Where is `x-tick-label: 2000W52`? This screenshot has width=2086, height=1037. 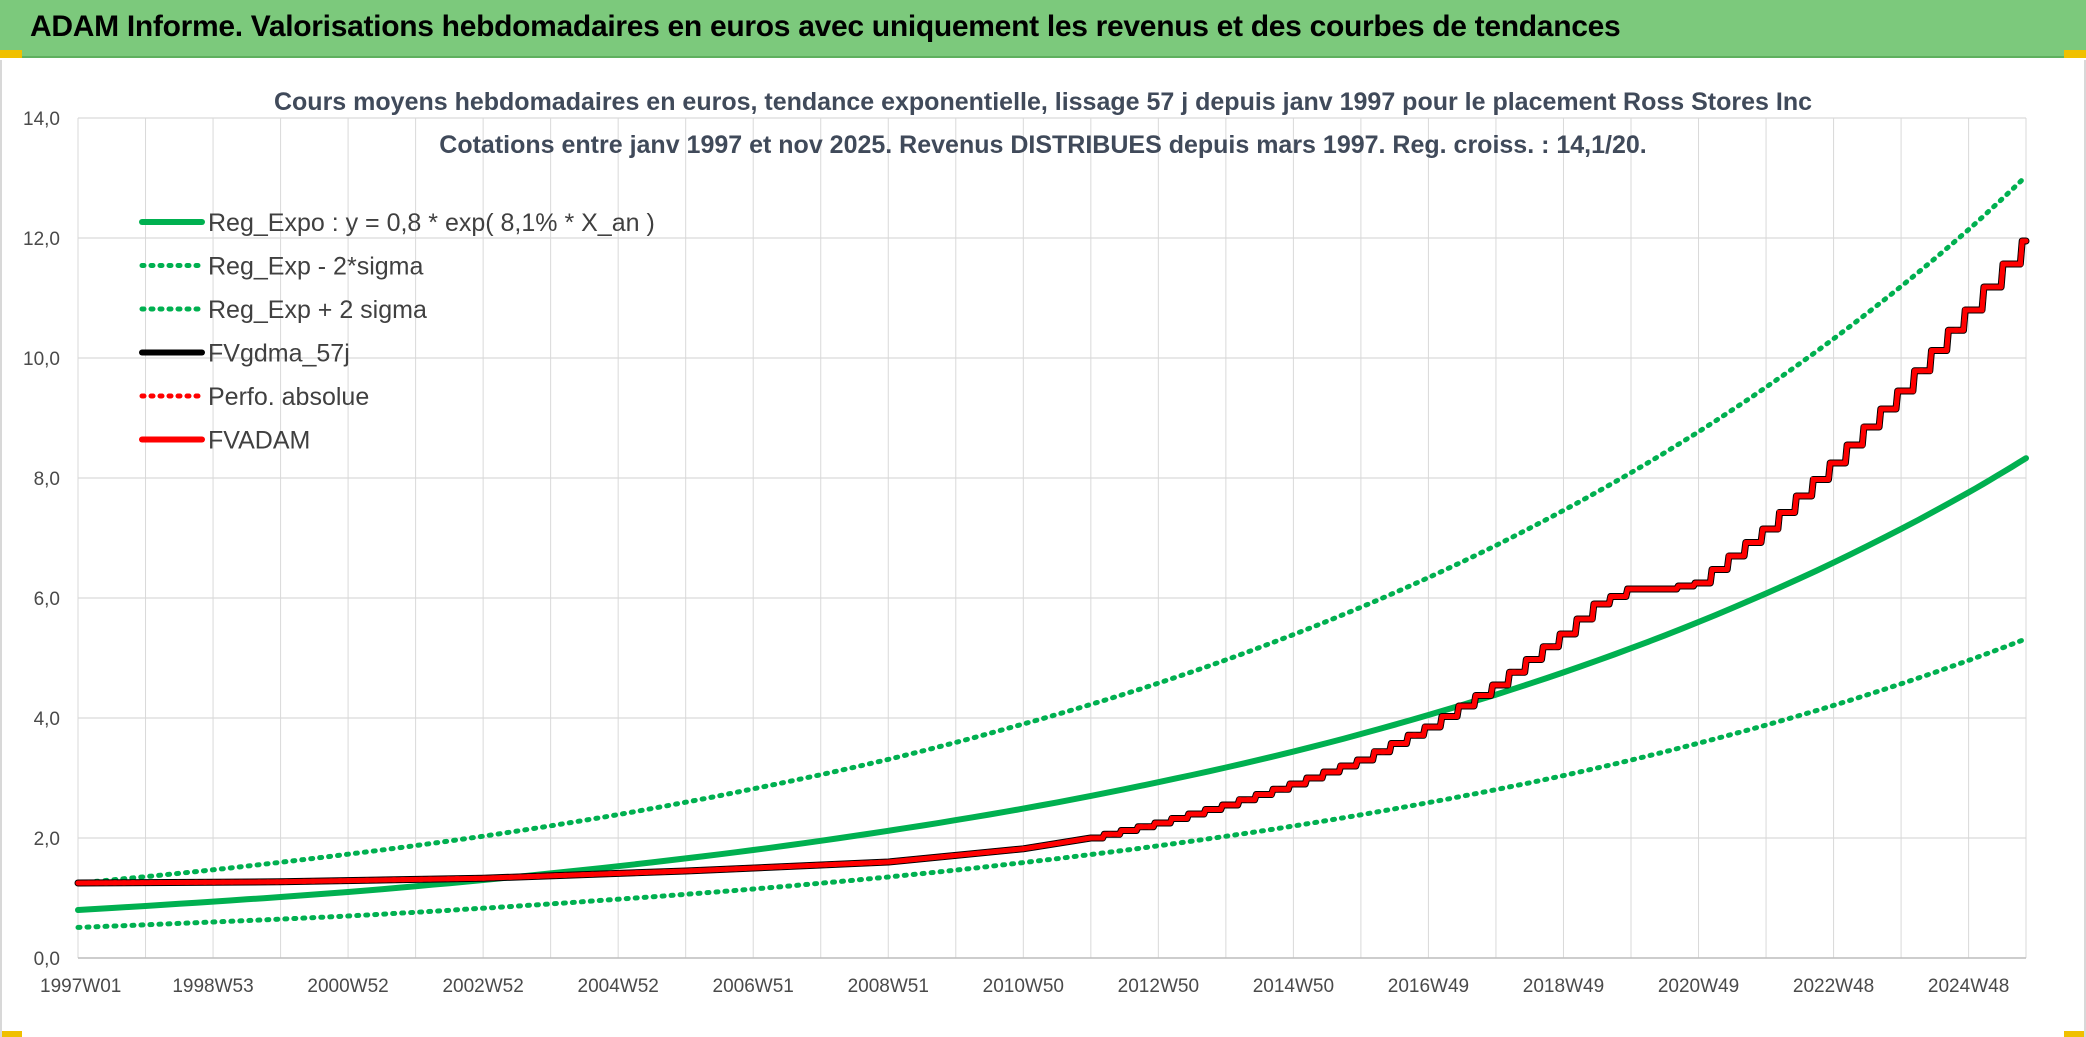 x-tick-label: 2000W52 is located at coordinates (347, 986).